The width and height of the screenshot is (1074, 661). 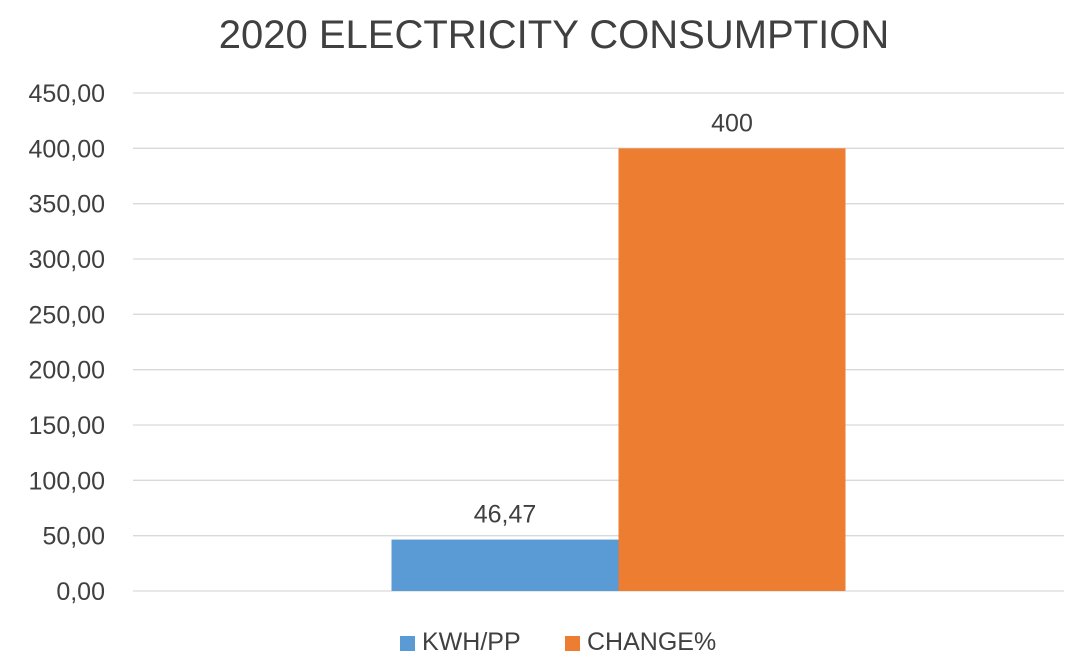 I want to click on bar-change-, so click(x=732, y=370).